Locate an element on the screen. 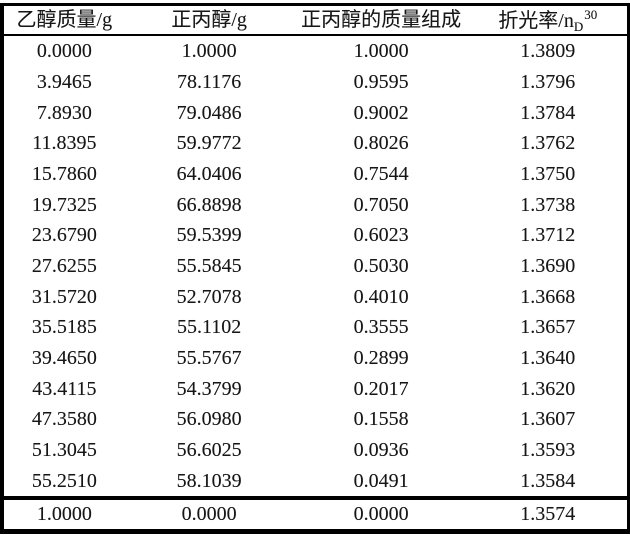 The image size is (630, 537). table-row: 51.3045 56.6025 0.0936 1.3593 is located at coordinates (315, 450).